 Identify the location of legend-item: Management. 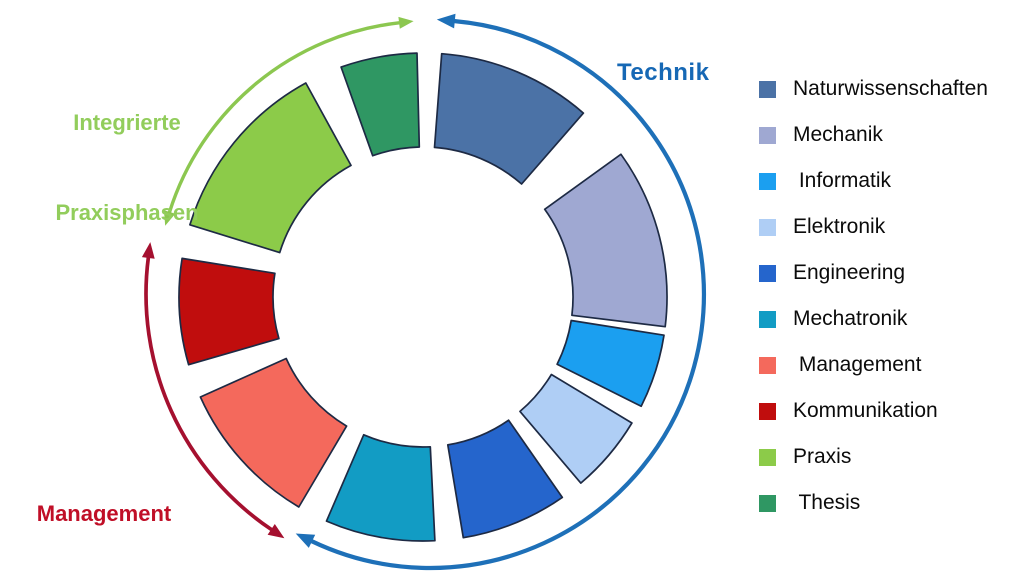
(873, 364).